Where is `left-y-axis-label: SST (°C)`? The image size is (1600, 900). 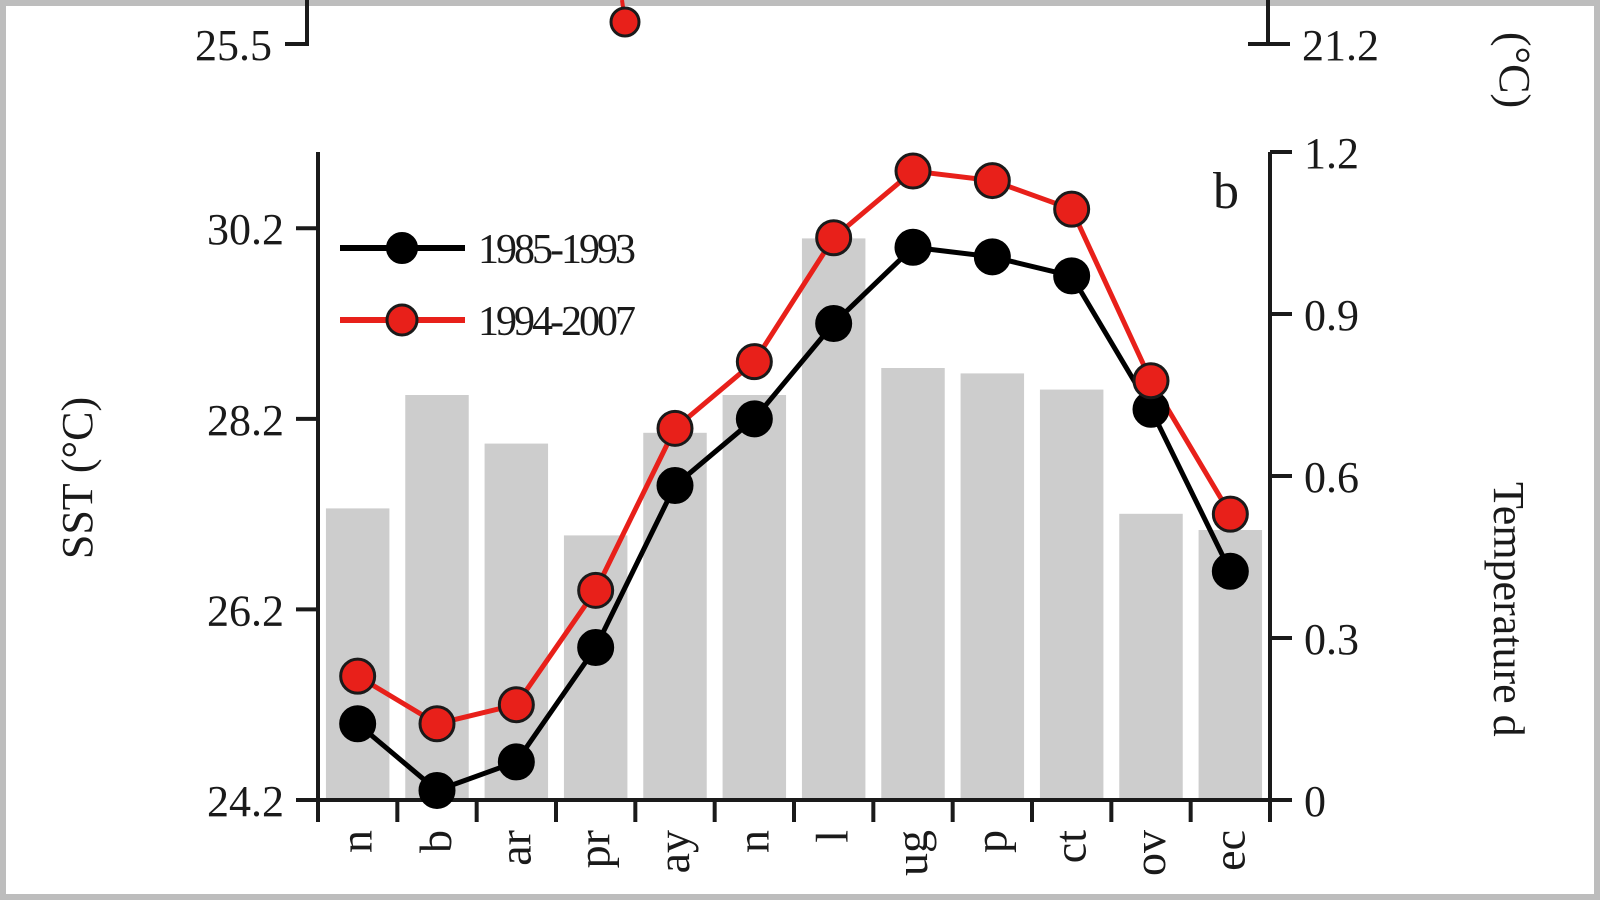 left-y-axis-label: SST (°C) is located at coordinates (77, 478).